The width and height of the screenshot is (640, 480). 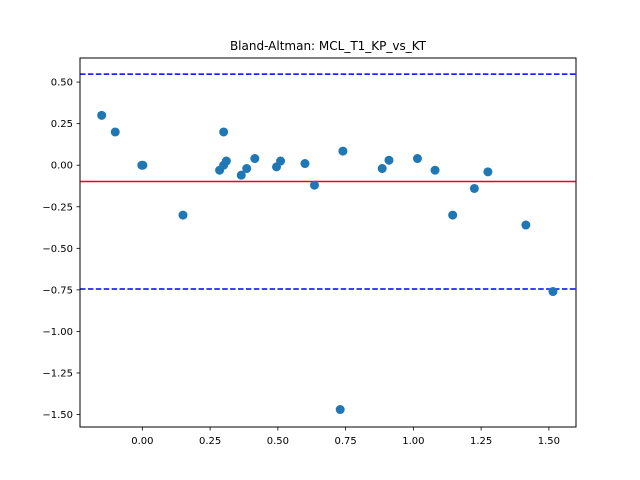 I want to click on x-tick-label: 0.50, so click(x=278, y=441).